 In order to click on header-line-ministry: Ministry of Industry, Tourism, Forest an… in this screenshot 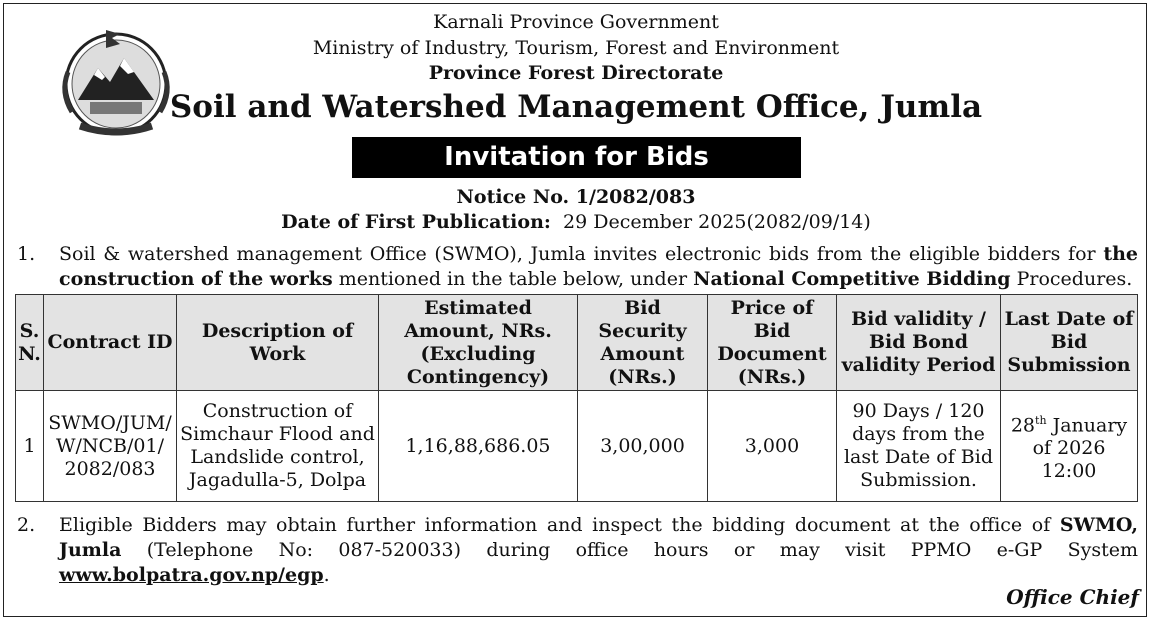, I will do `click(576, 48)`.